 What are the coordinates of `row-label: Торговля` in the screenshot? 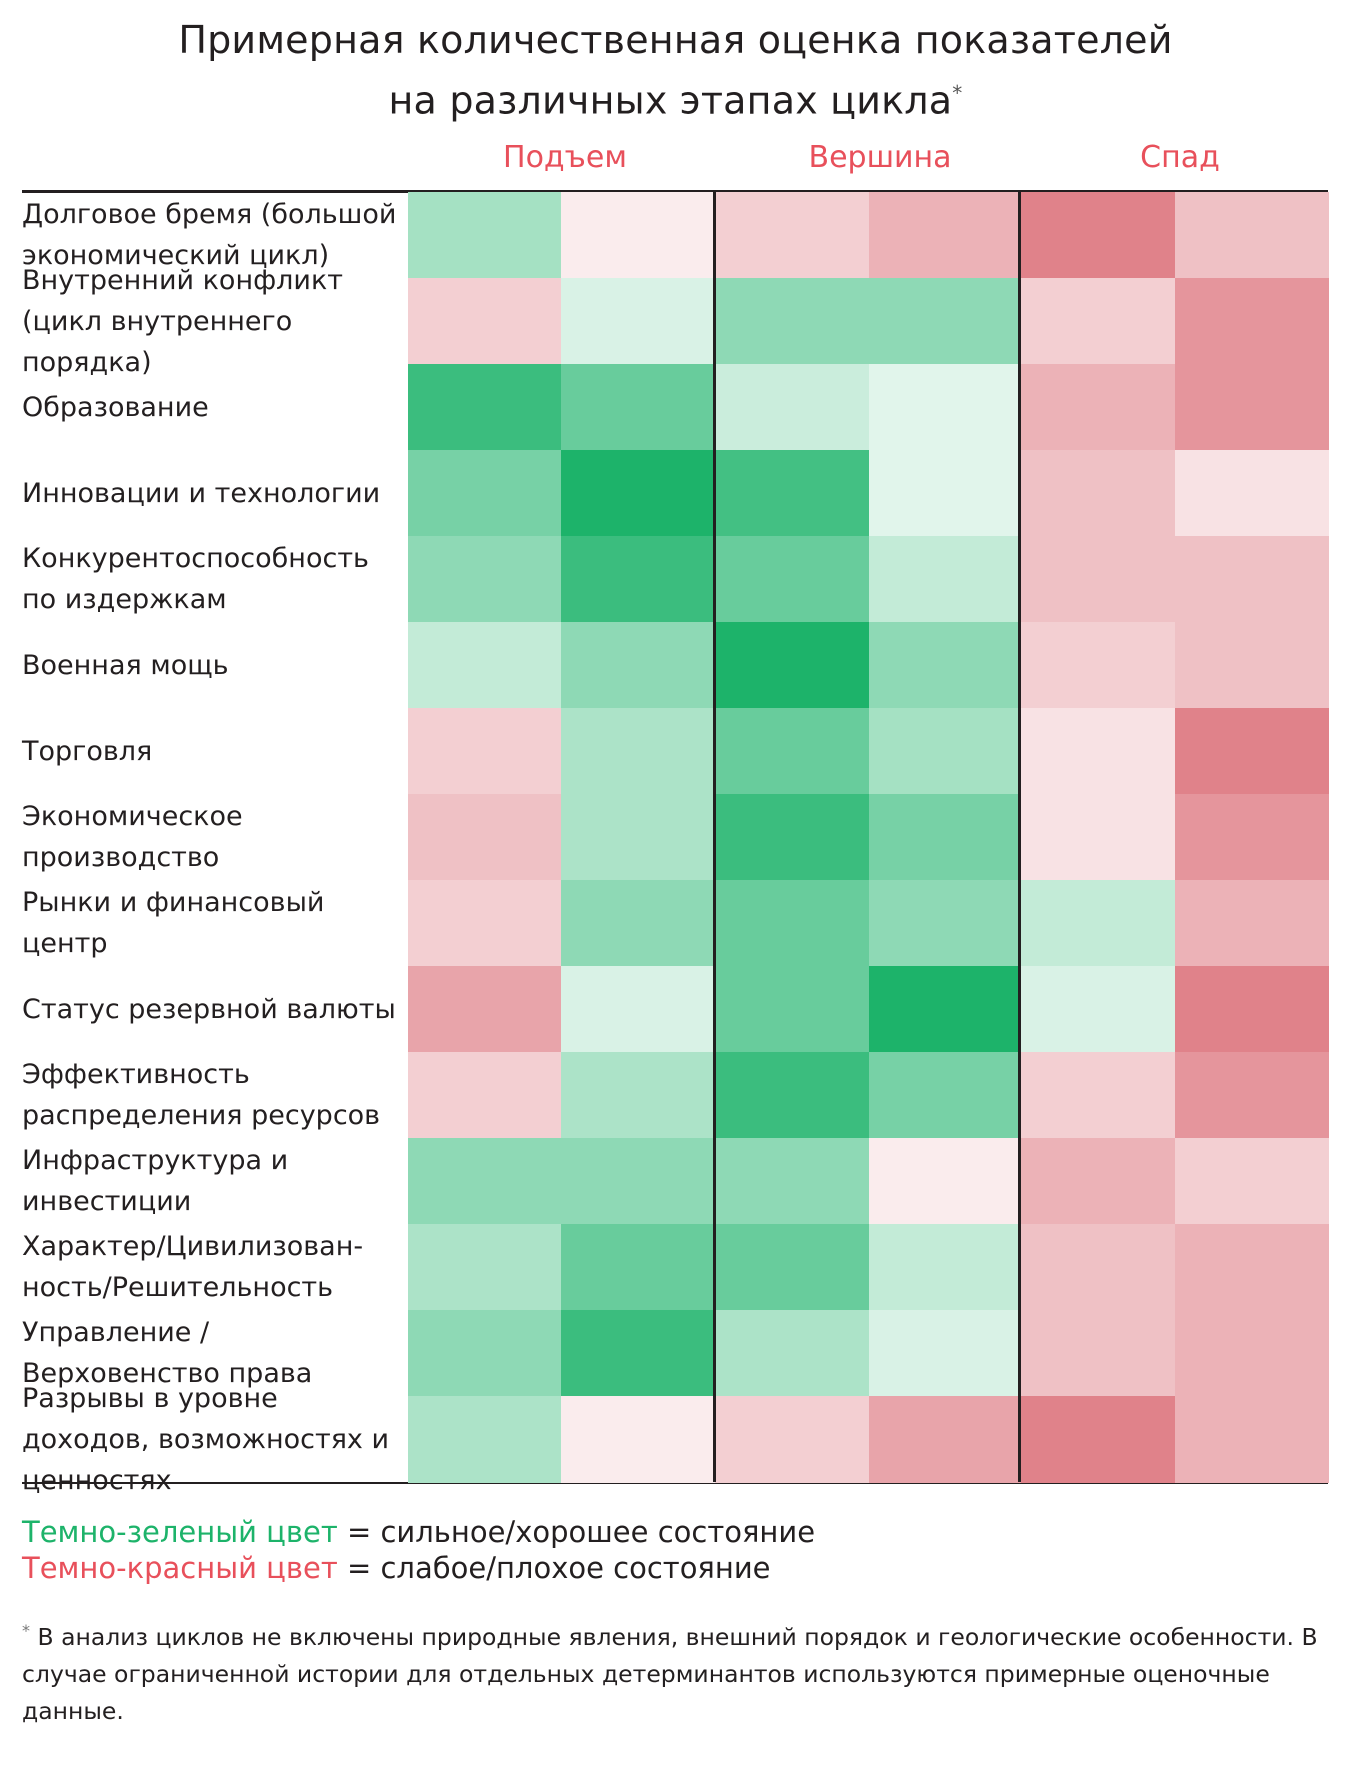 It's located at (87, 751).